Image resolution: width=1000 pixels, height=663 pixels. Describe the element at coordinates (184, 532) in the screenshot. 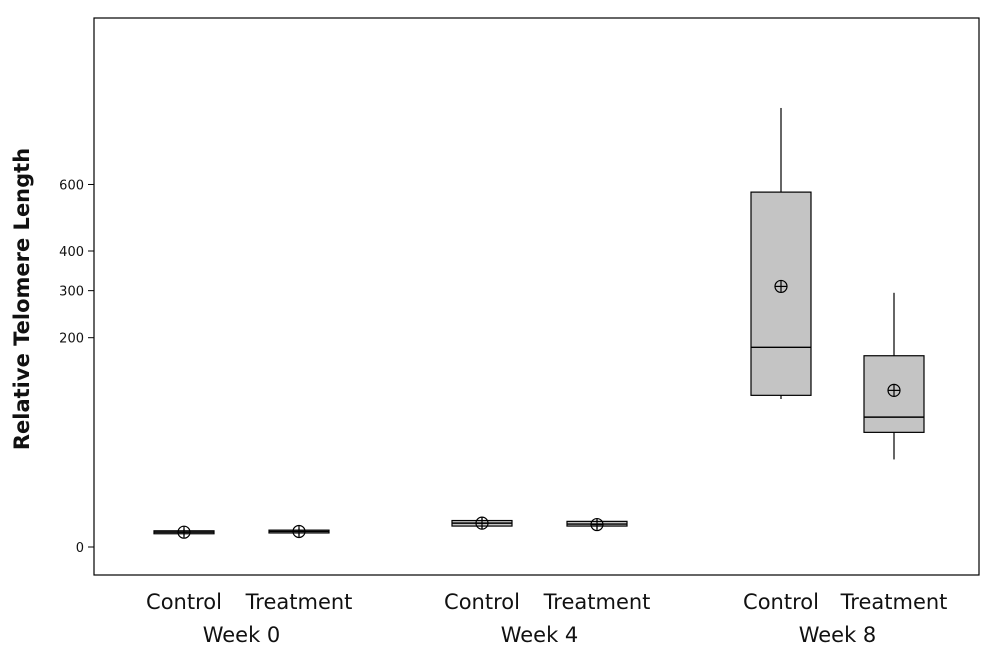

I see `box-week-0-control` at that location.